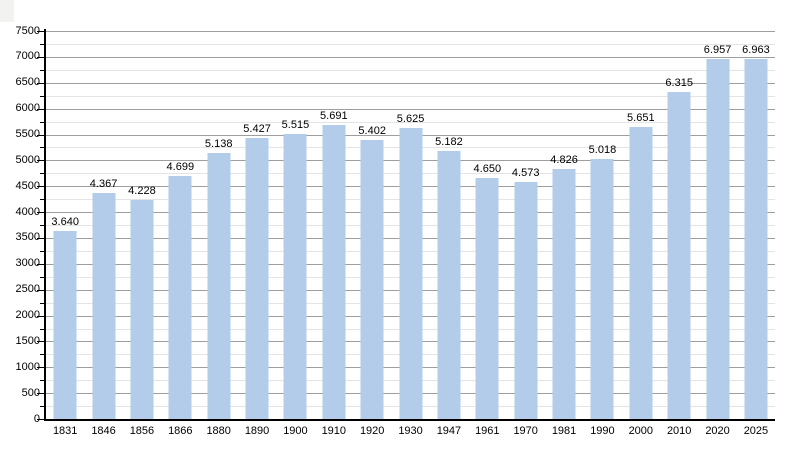 This screenshot has width=800, height=450. Describe the element at coordinates (36, 418) in the screenshot. I see `y-tick-label: 0` at that location.